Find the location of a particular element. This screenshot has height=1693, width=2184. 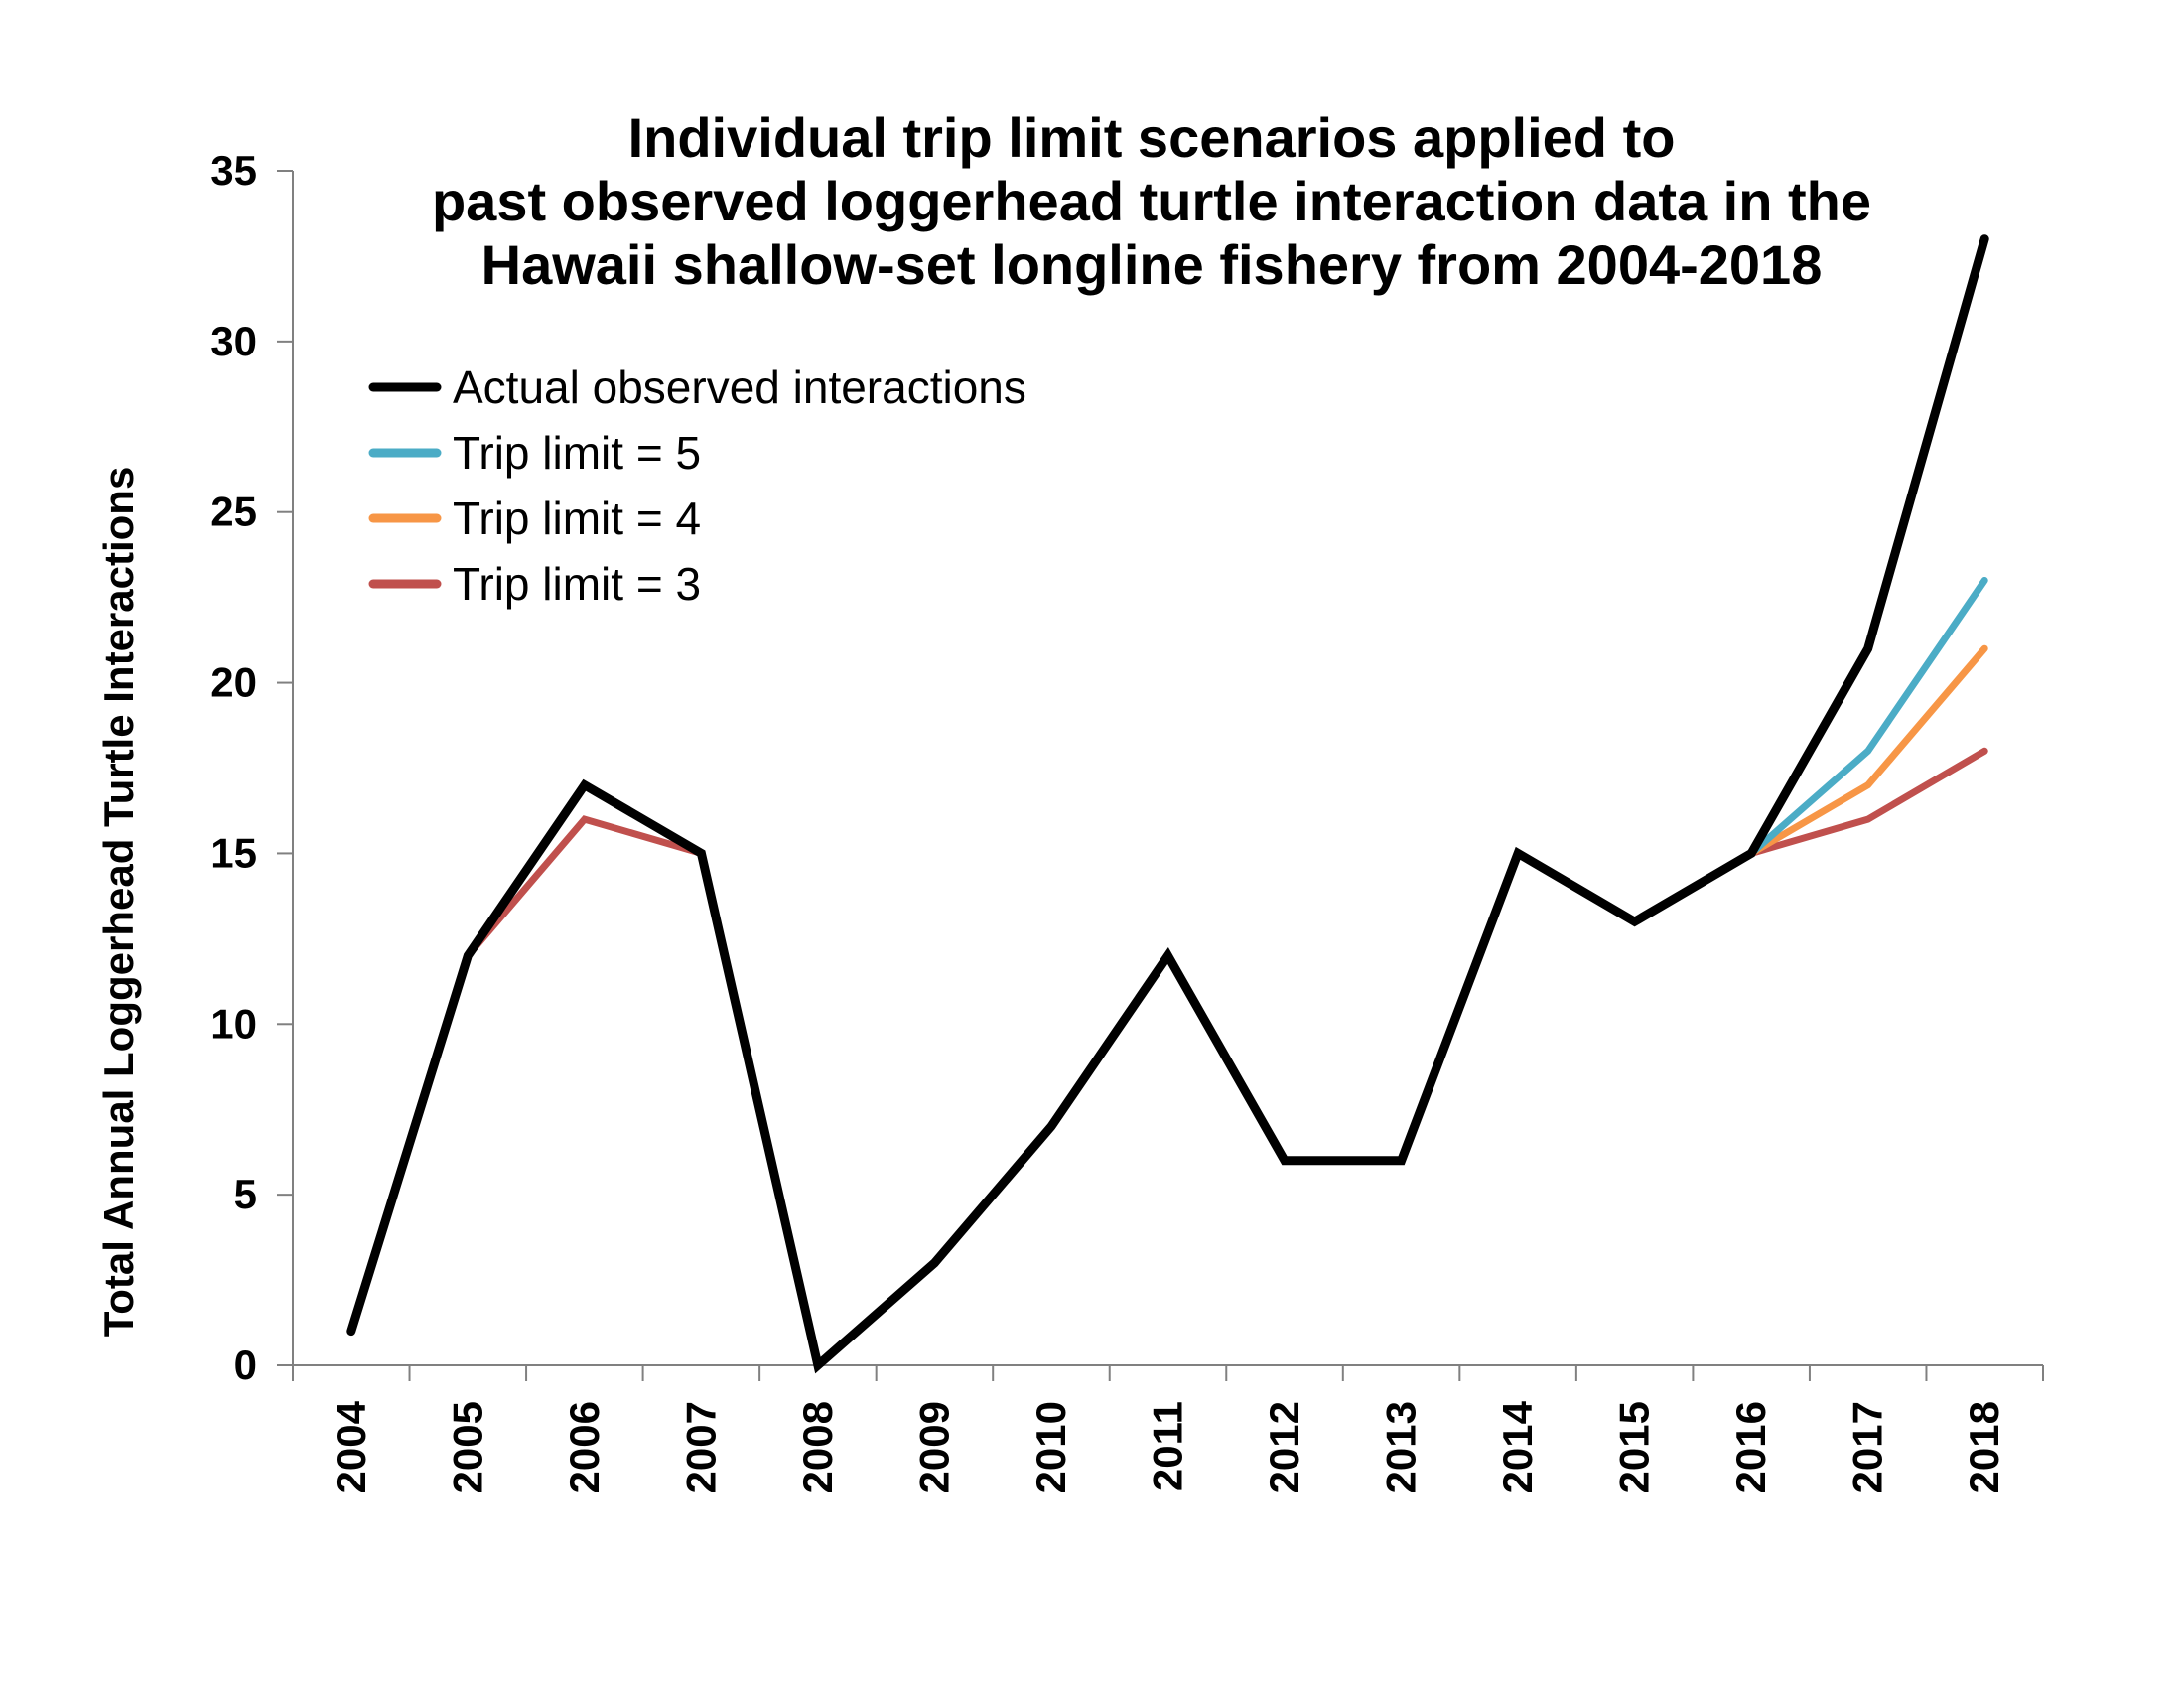

x-tick-label: 2013 is located at coordinates (1401, 1447).